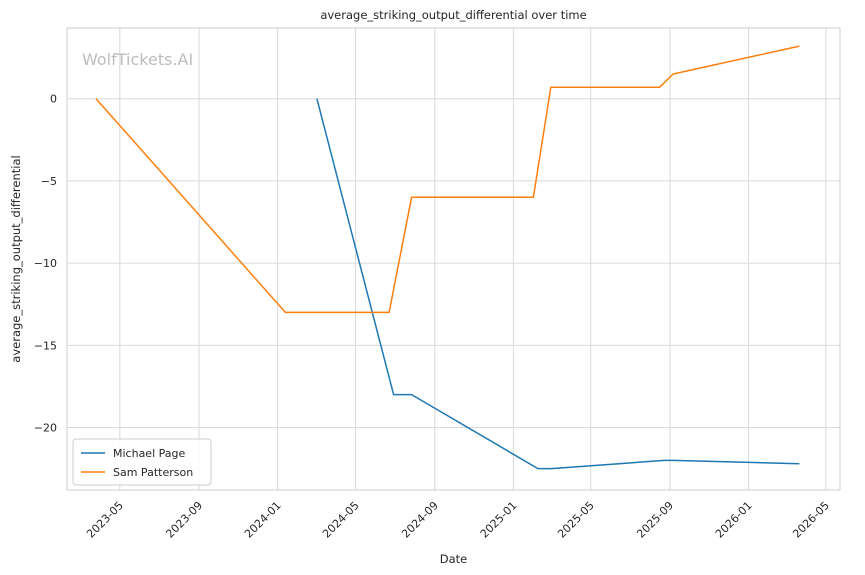 The height and width of the screenshot is (575, 865). I want to click on y-tick-label: −10, so click(45, 263).